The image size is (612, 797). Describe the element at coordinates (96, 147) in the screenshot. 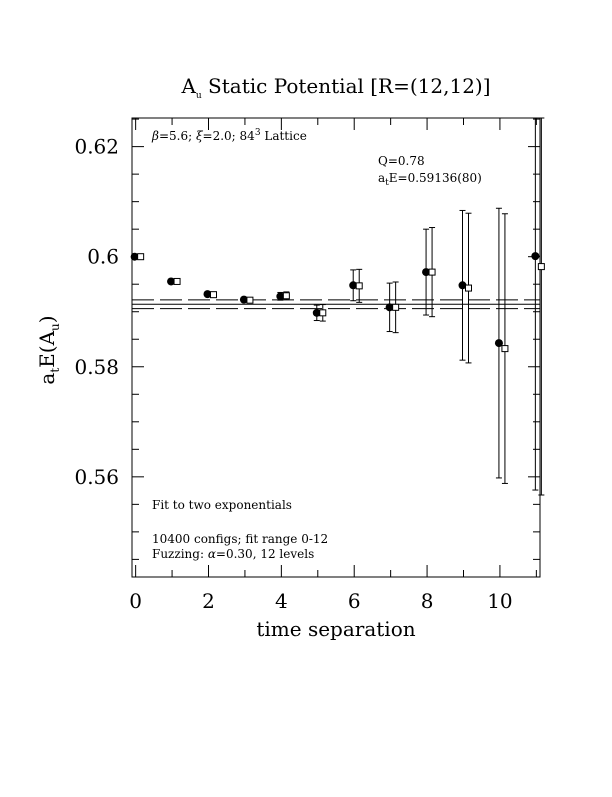

I see `y-tick-label: 0.62` at that location.